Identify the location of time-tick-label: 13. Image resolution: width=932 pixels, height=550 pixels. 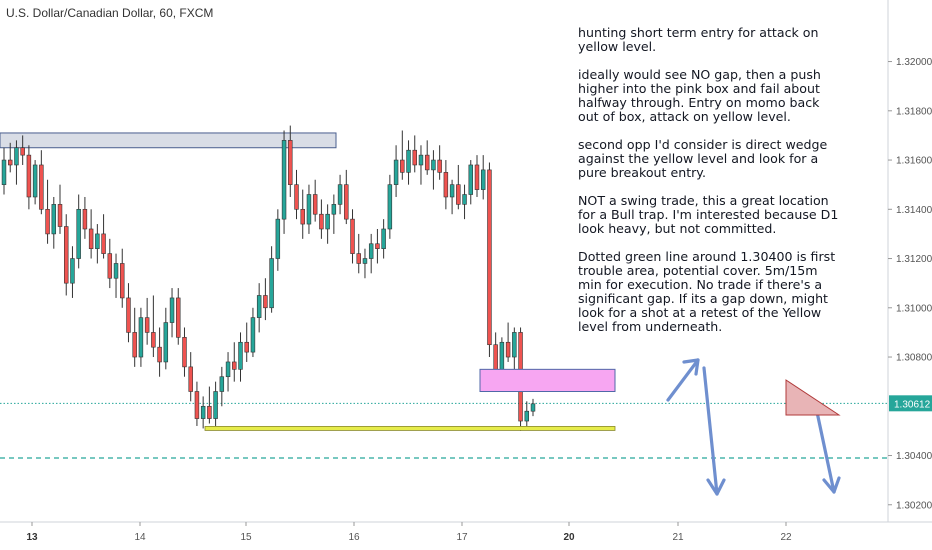
(32, 537).